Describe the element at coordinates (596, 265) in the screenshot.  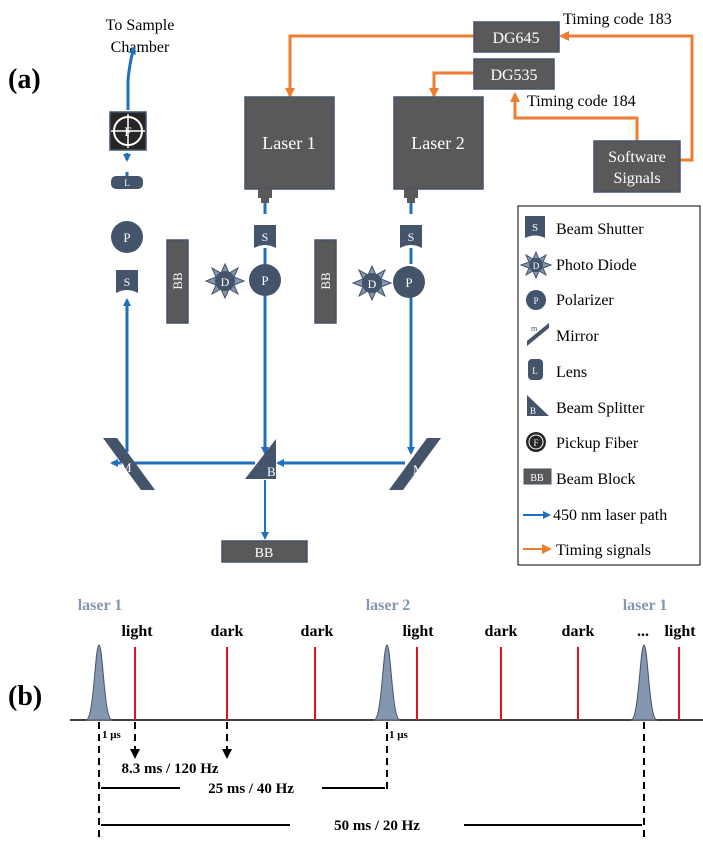
I see `legend-item-photo-diode: Photo Diode` at that location.